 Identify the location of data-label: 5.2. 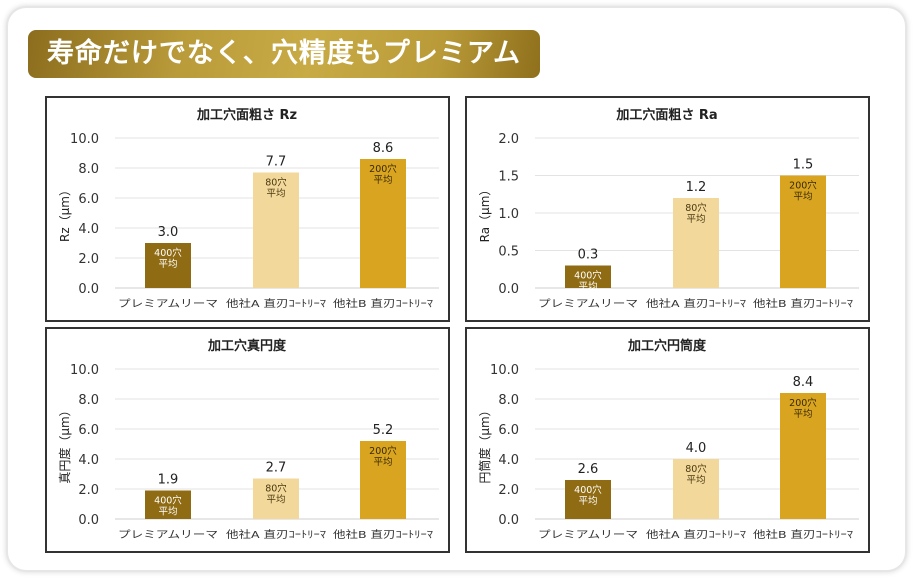
(383, 430).